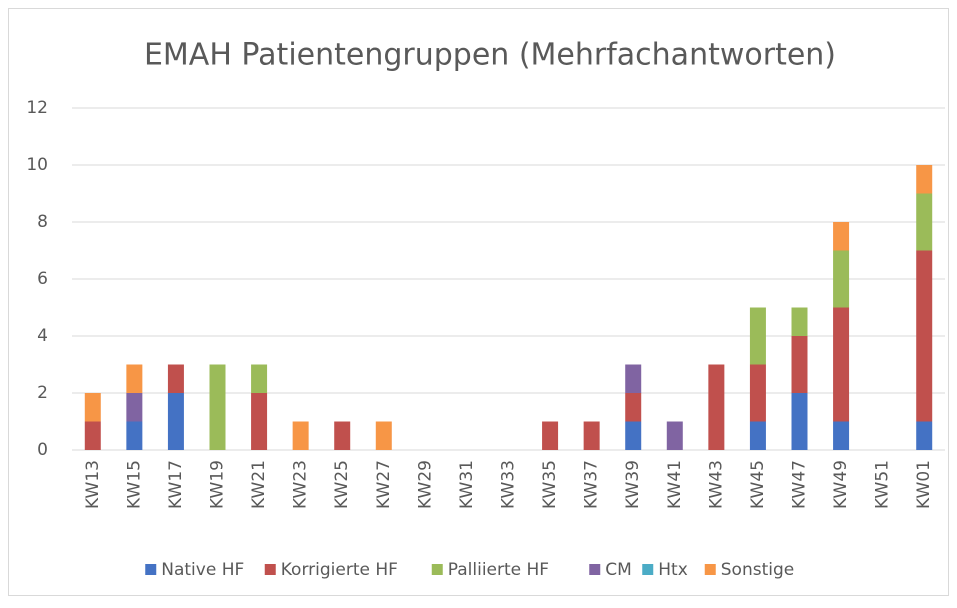 This screenshot has height=608, width=957. I want to click on x-tick-label: KW51, so click(883, 484).